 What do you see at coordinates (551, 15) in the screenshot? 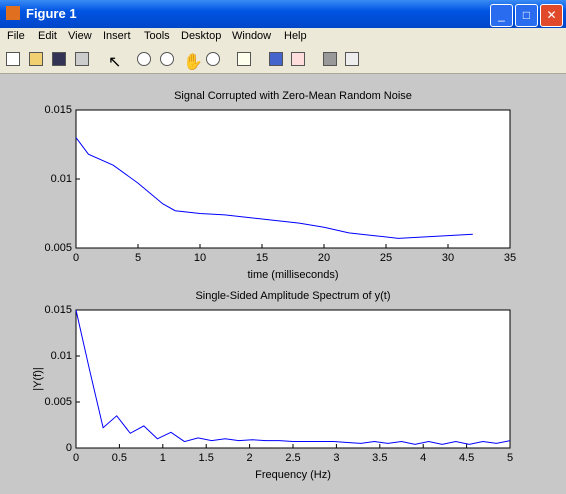
I see `close-button: ✕` at bounding box center [551, 15].